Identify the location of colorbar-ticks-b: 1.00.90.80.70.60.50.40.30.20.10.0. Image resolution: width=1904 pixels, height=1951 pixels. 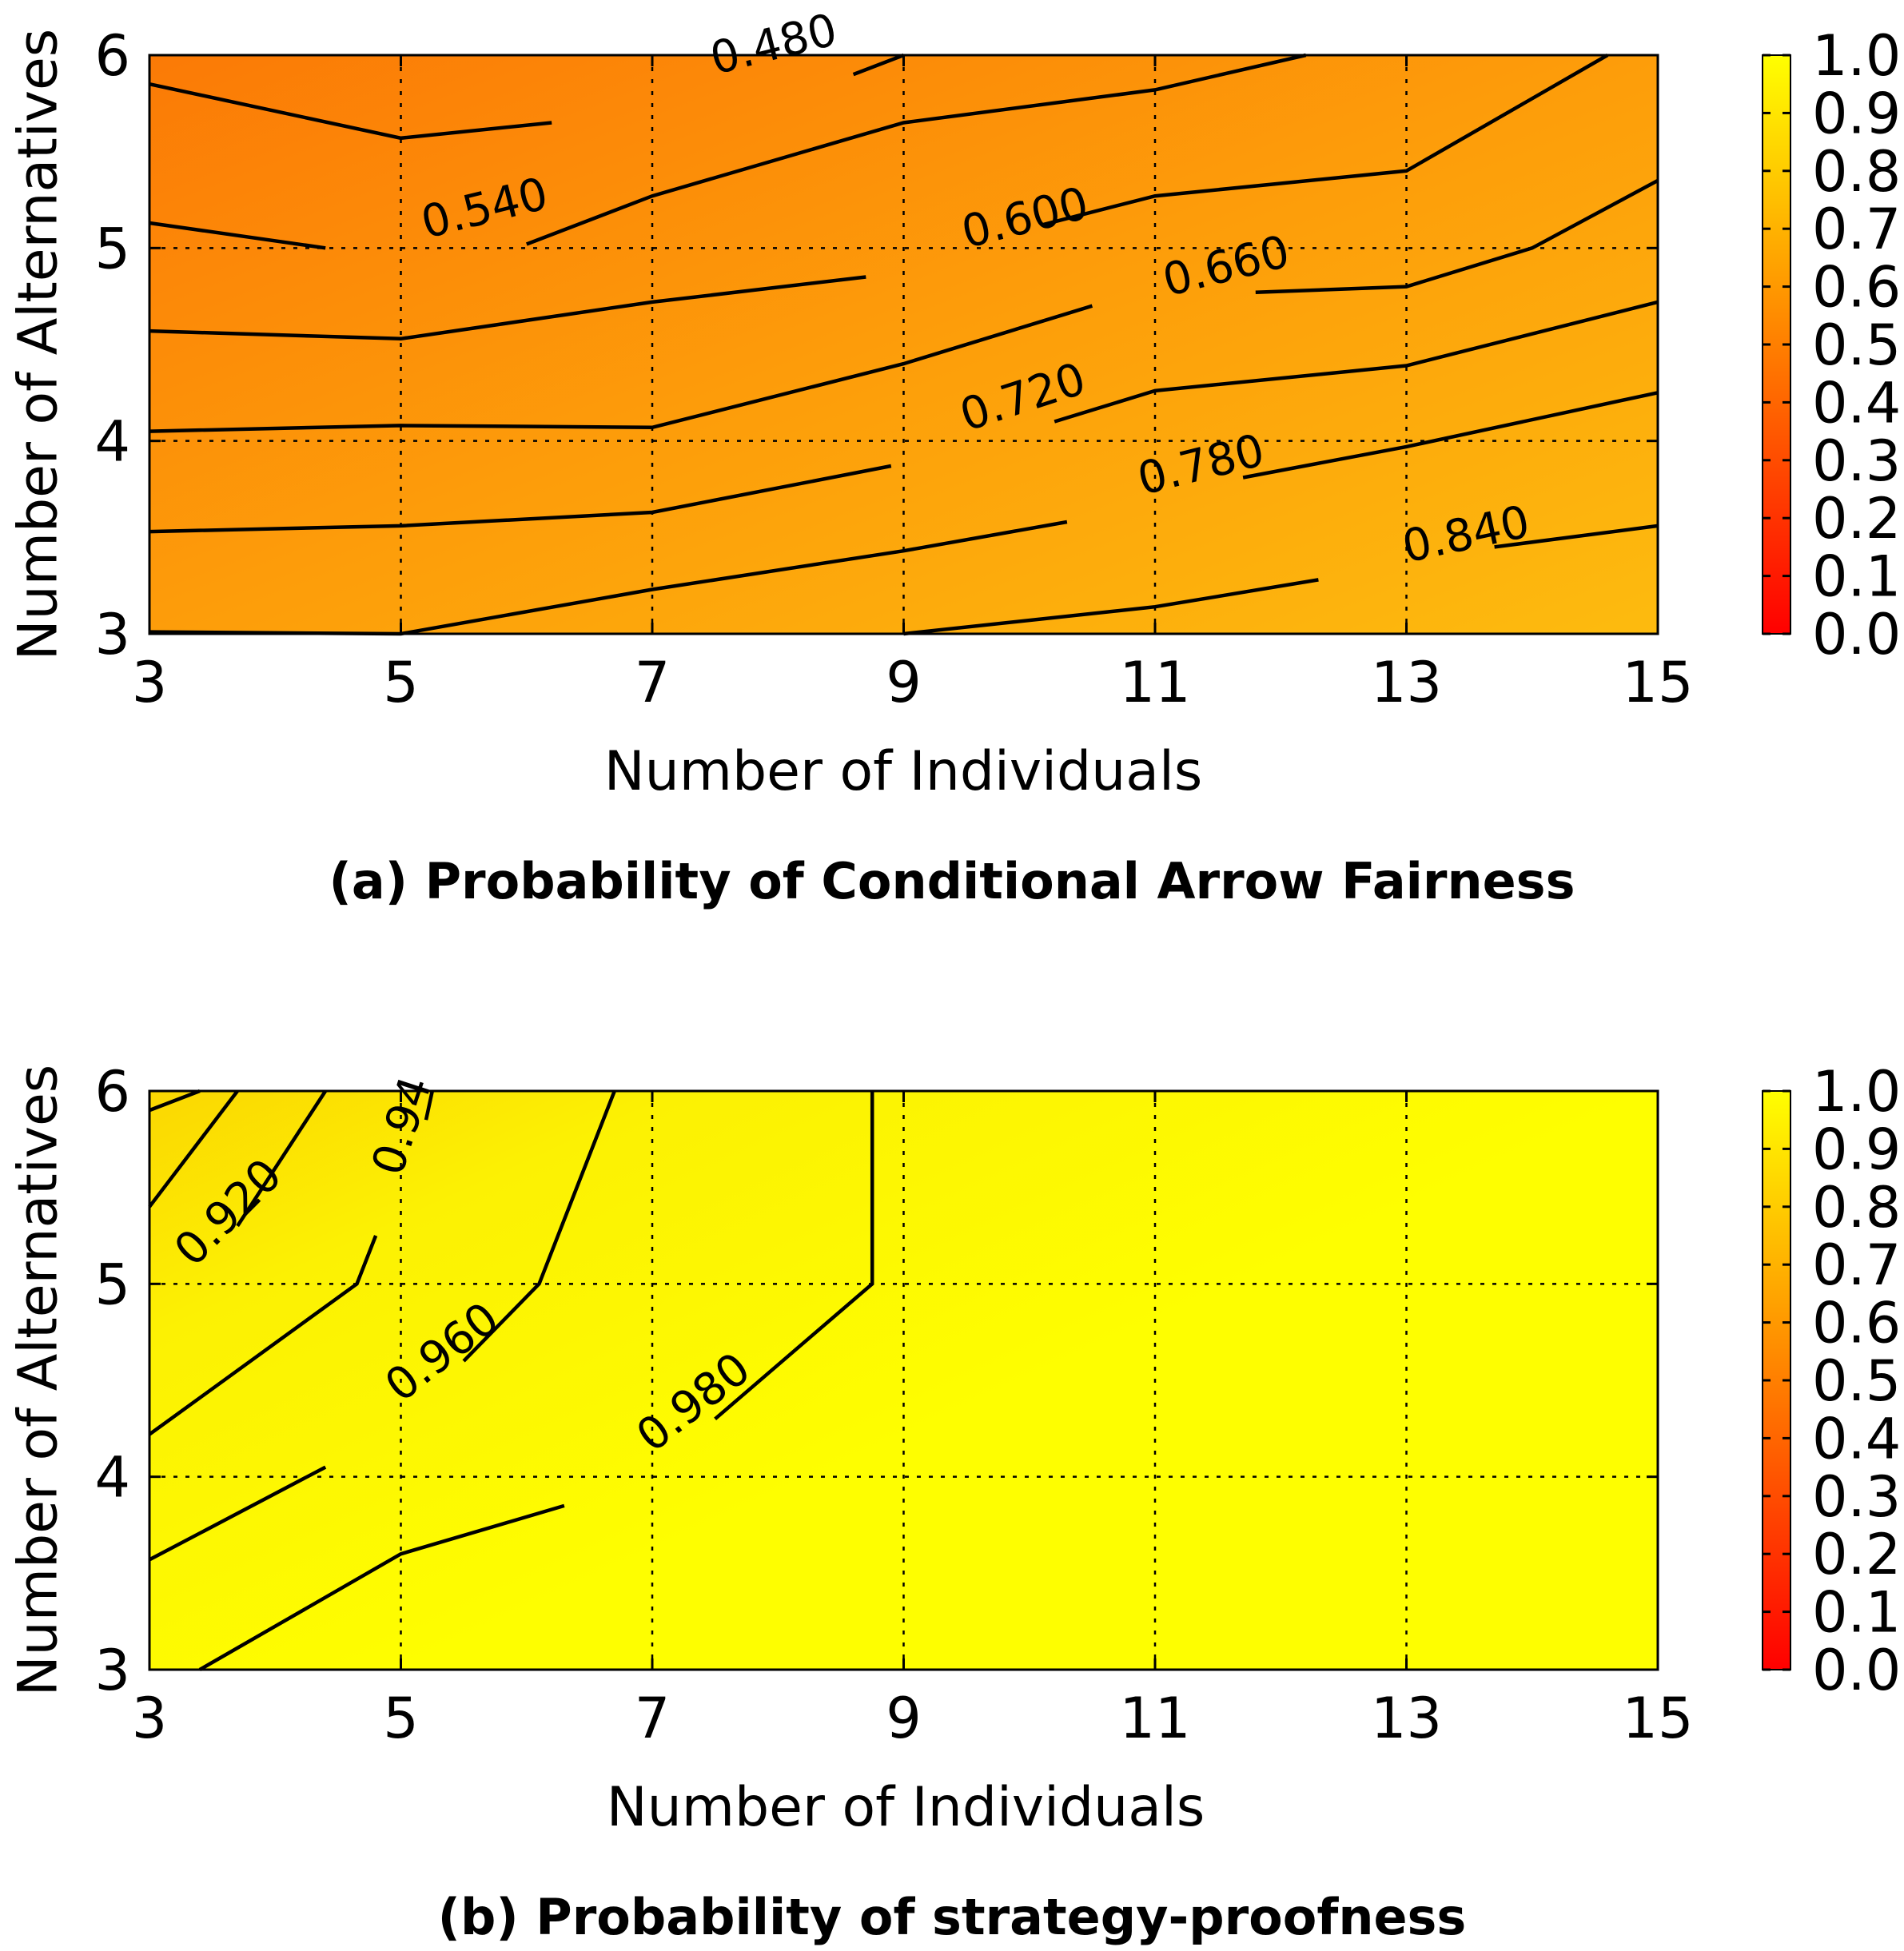
(1832, 1381).